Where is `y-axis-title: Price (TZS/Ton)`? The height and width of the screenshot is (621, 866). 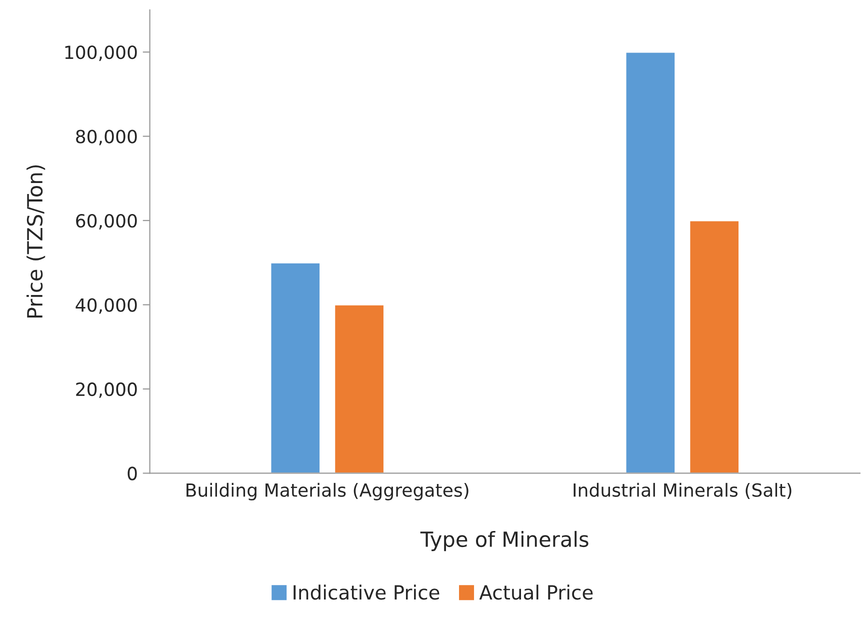 y-axis-title: Price (TZS/Ton) is located at coordinates (36, 241).